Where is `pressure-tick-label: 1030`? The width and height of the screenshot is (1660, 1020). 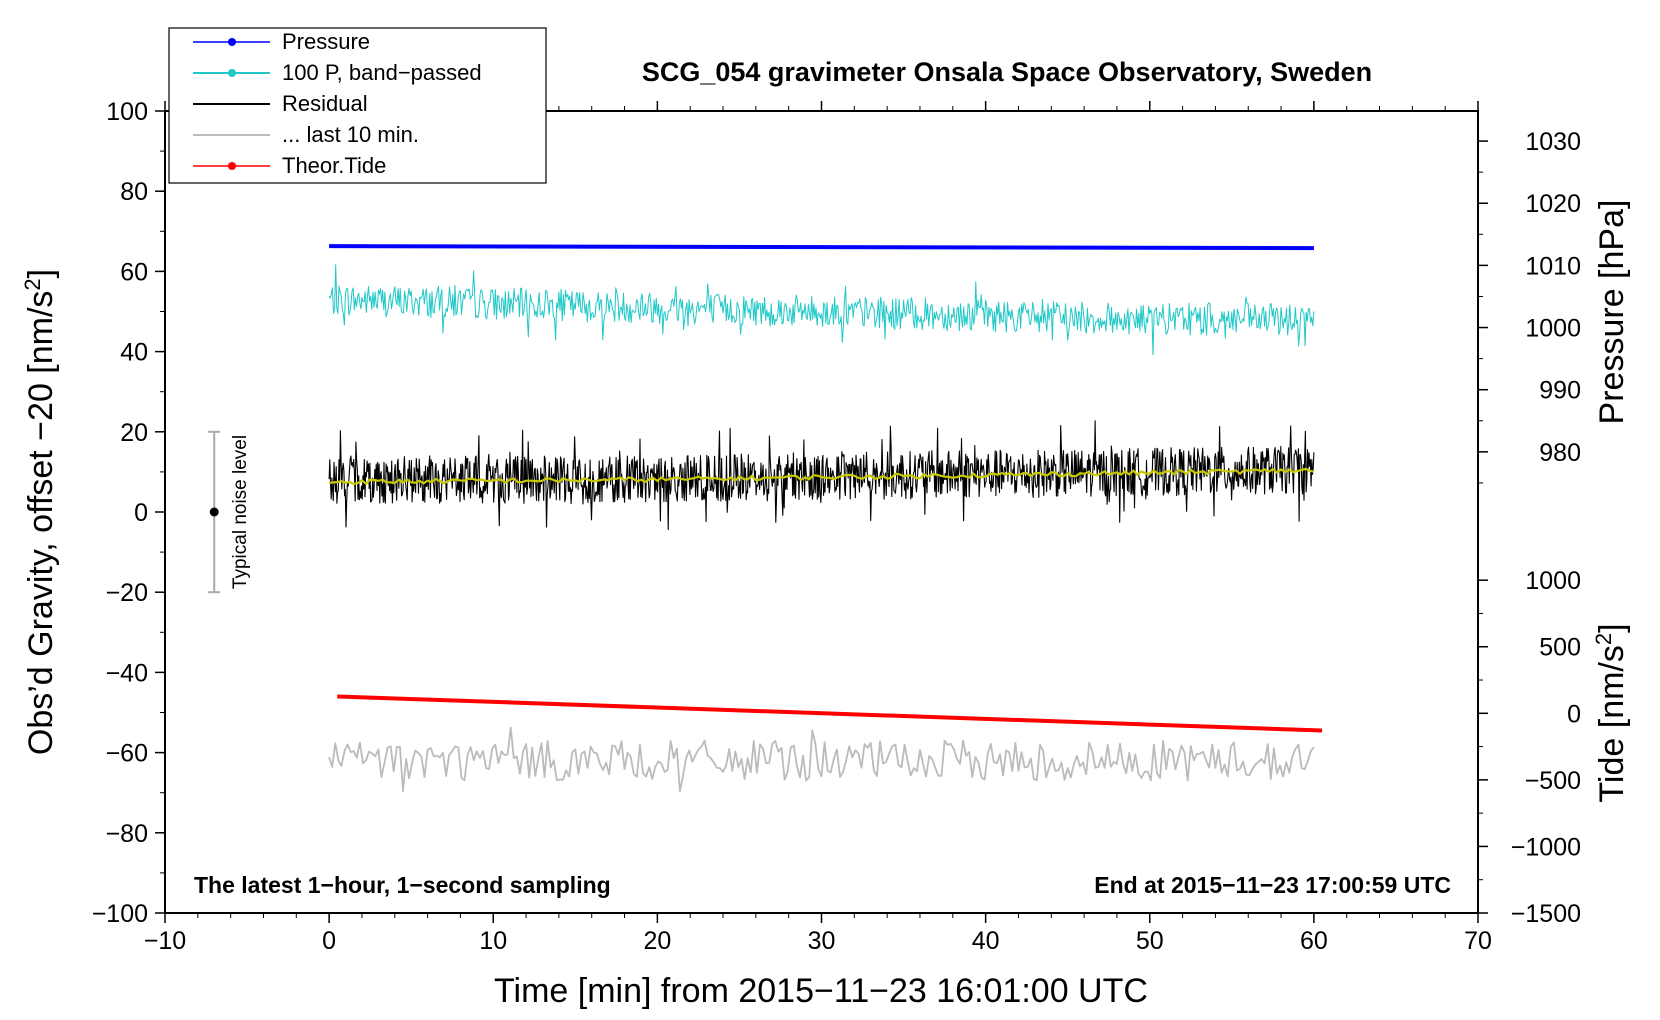
pressure-tick-label: 1030 is located at coordinates (1553, 142).